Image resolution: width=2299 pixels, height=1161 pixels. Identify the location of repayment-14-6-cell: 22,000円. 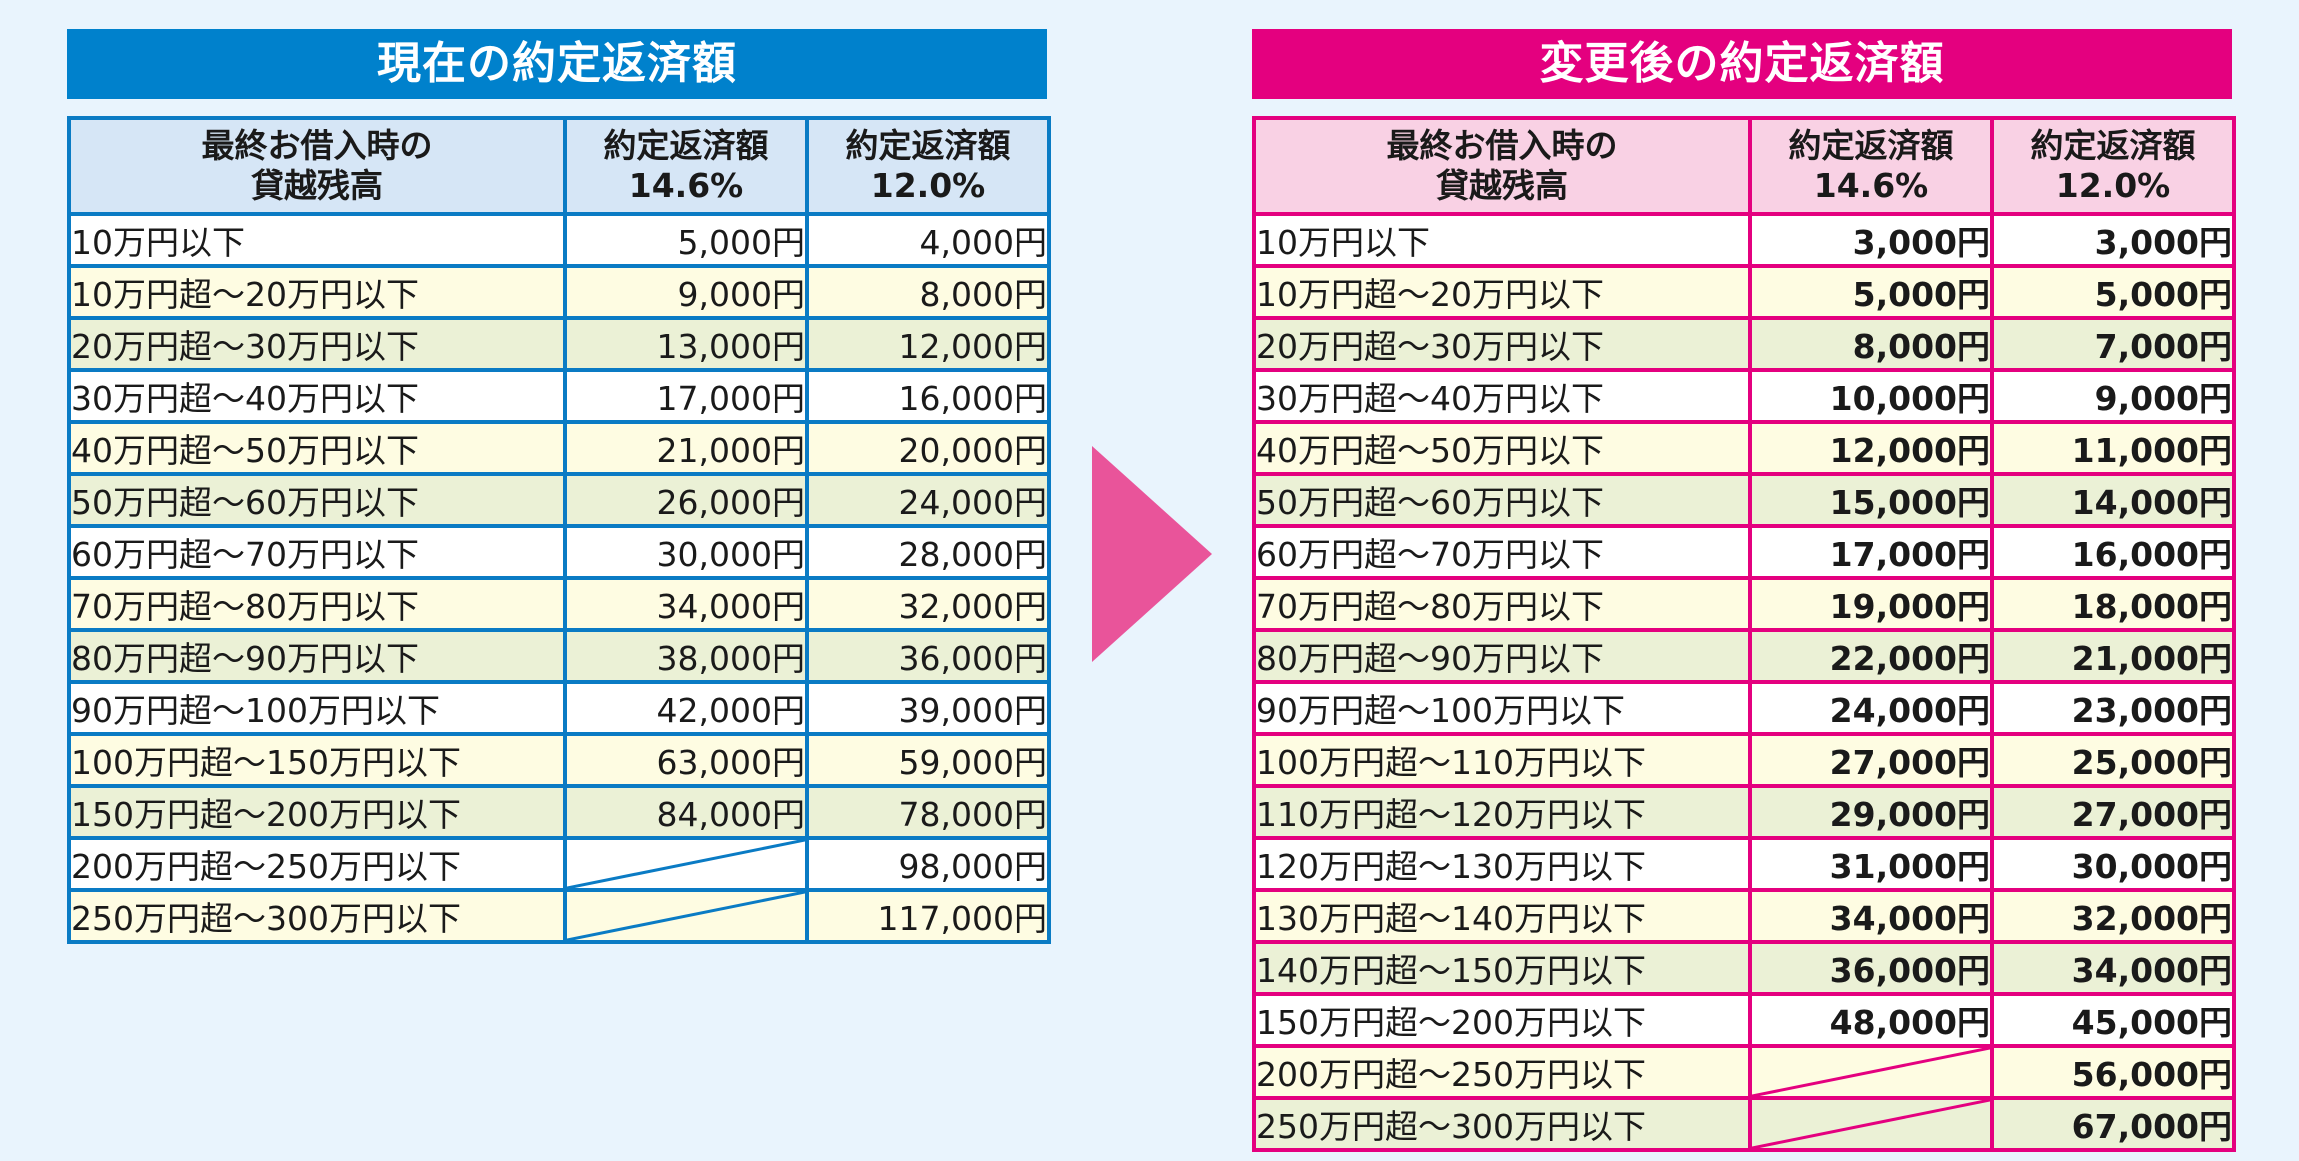
(1871, 656).